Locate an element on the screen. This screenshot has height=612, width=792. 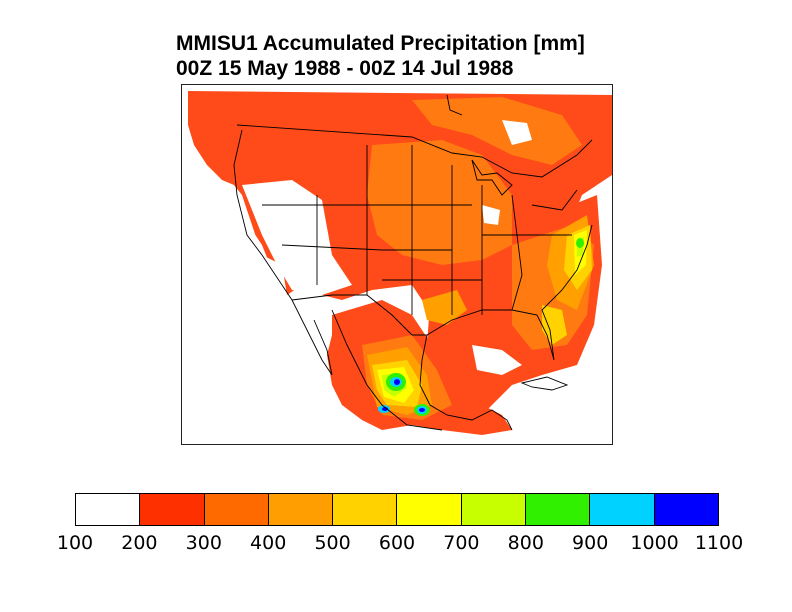
hudson-bay-edge is located at coordinates (454, 105).